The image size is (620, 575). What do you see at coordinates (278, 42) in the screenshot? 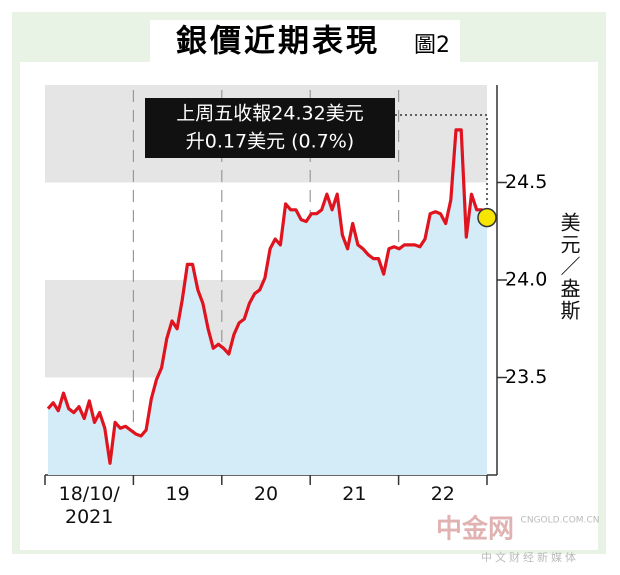
I see `chart-title: 銀價近期表現` at bounding box center [278, 42].